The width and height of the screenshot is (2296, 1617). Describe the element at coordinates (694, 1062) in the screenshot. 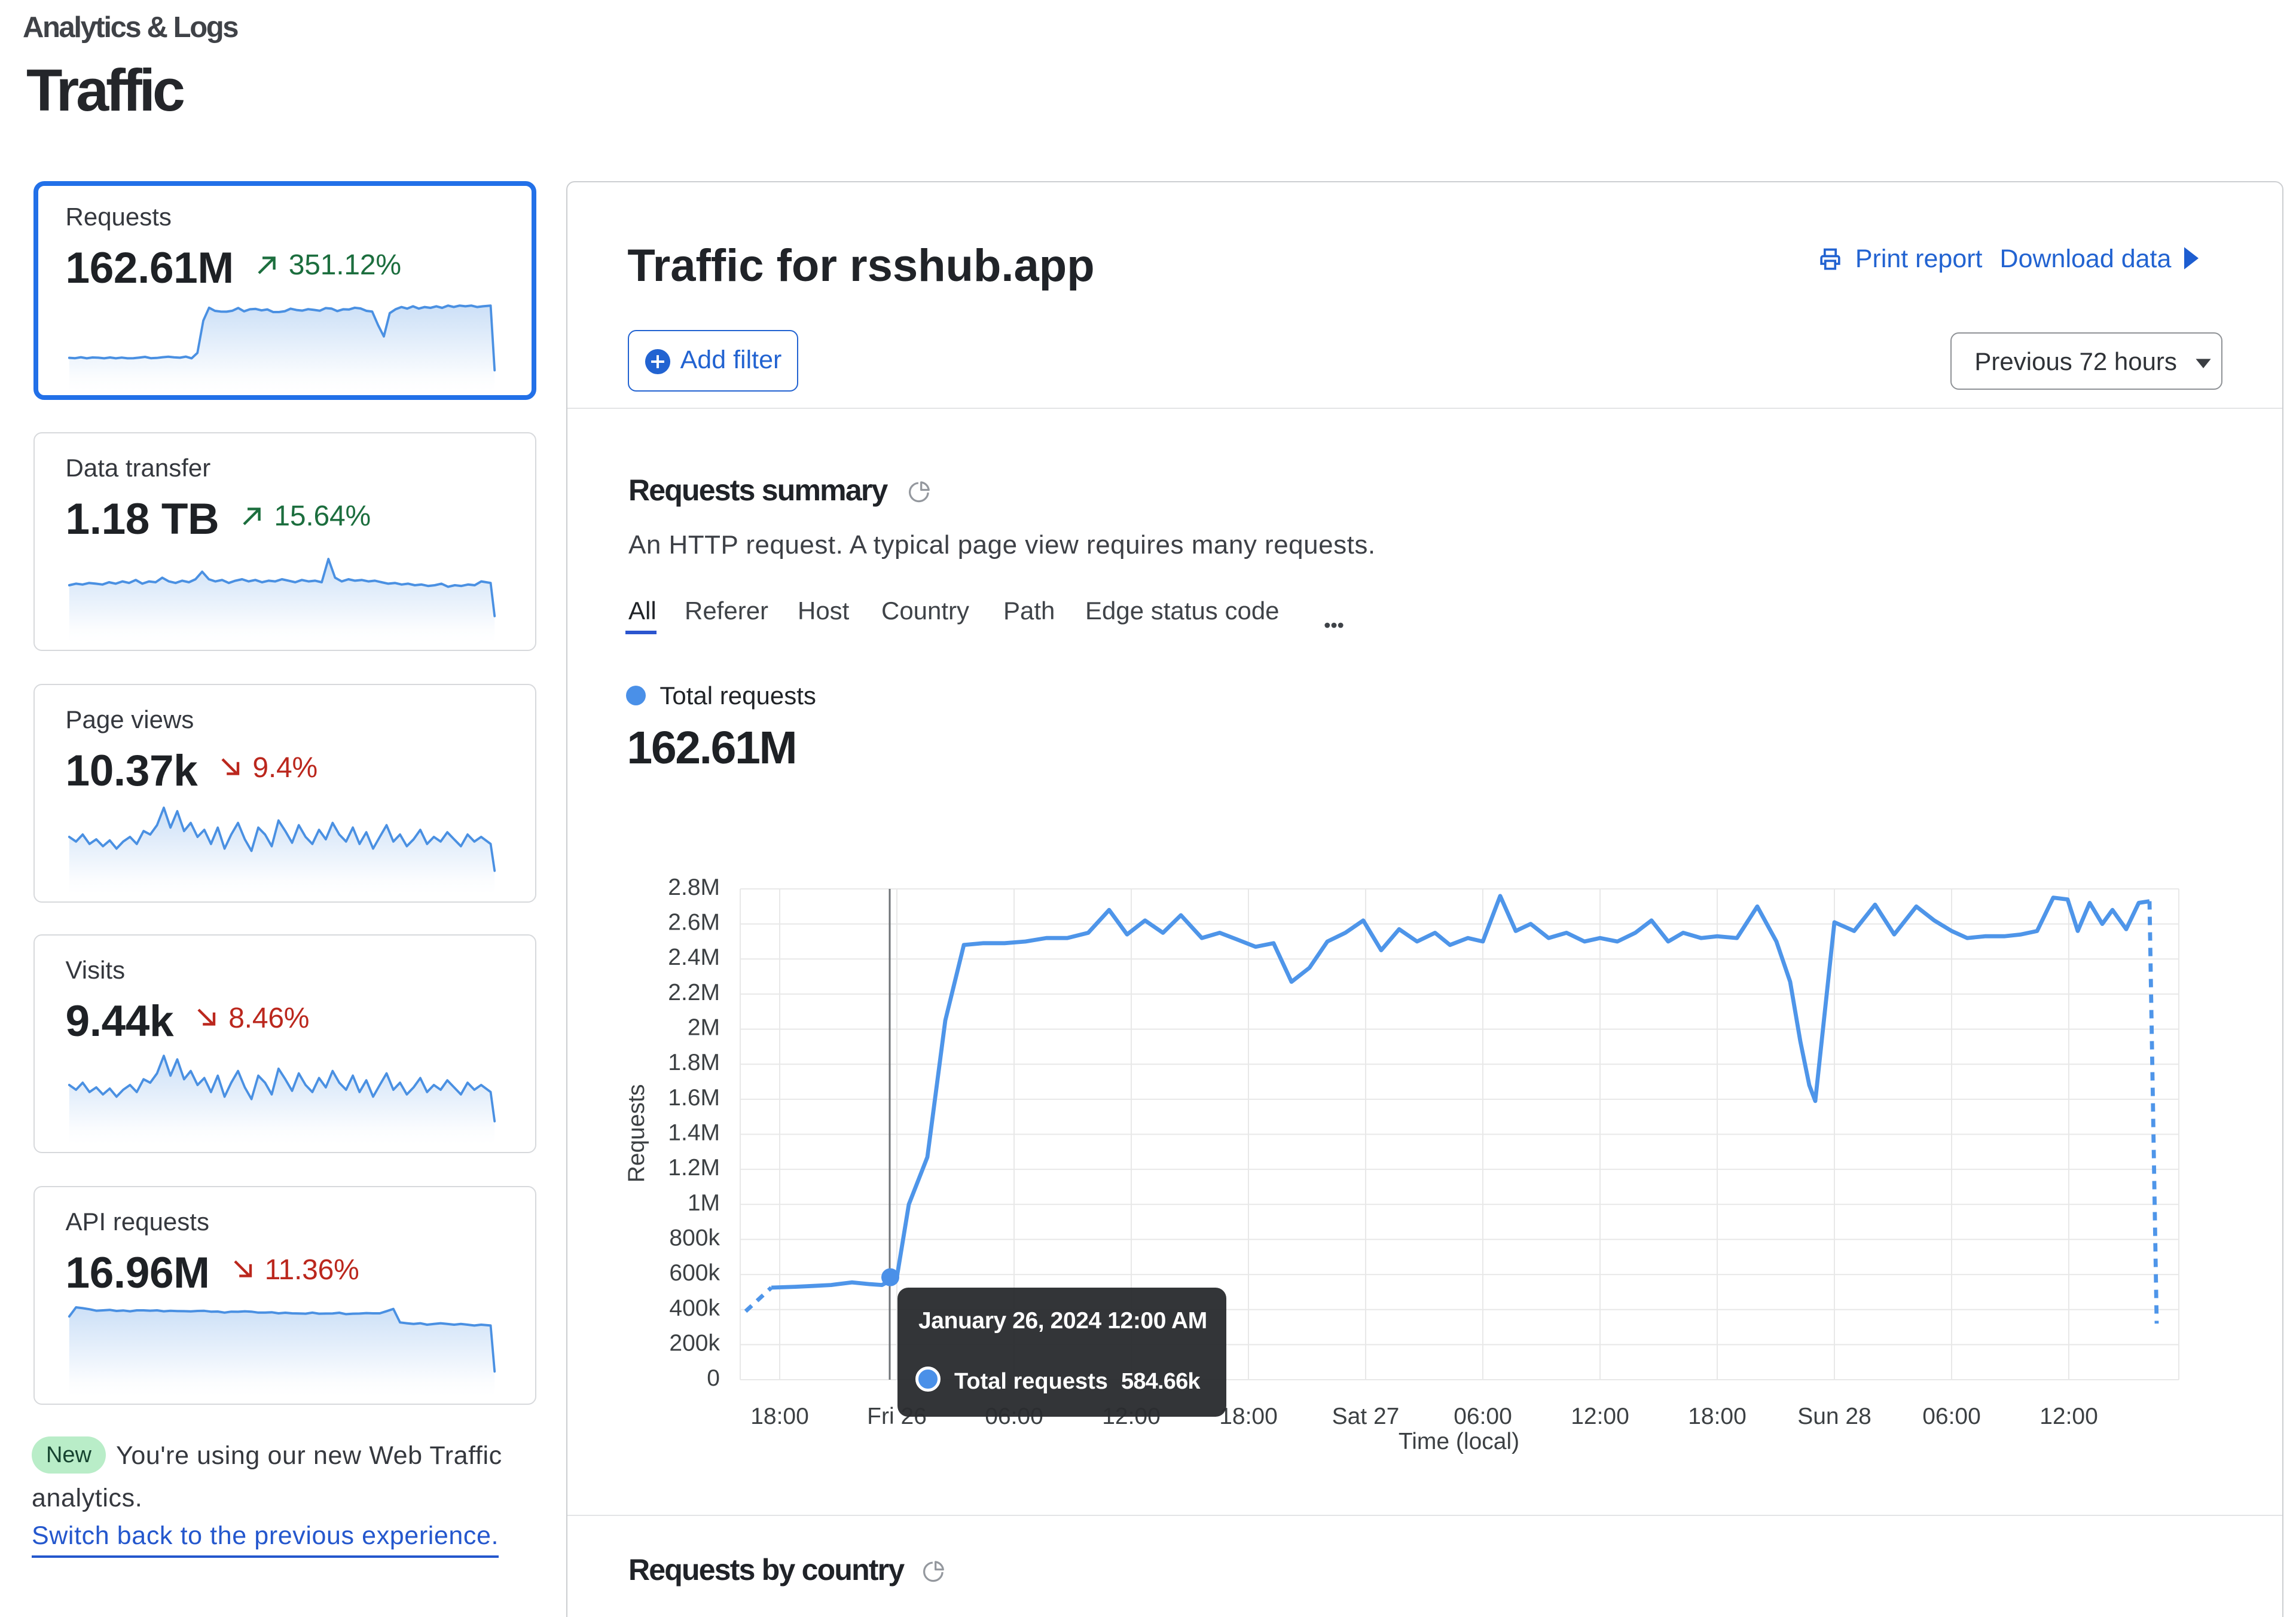

I see `svg-text: 1.8M` at that location.